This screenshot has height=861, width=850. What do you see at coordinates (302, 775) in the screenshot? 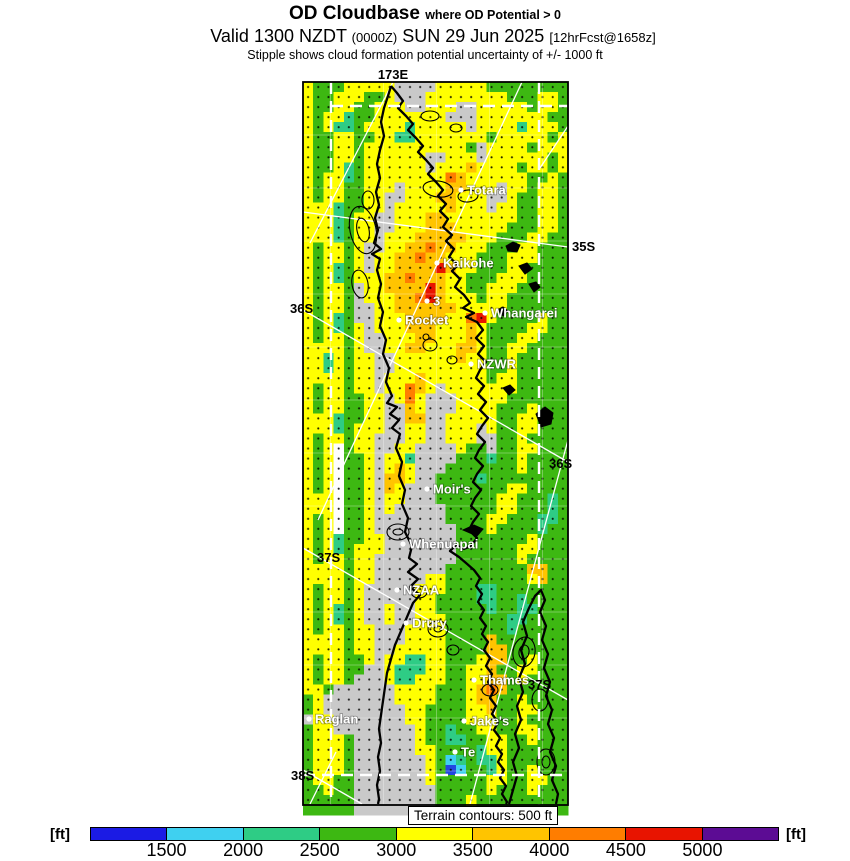
I see `graticule-label: 38S` at bounding box center [302, 775].